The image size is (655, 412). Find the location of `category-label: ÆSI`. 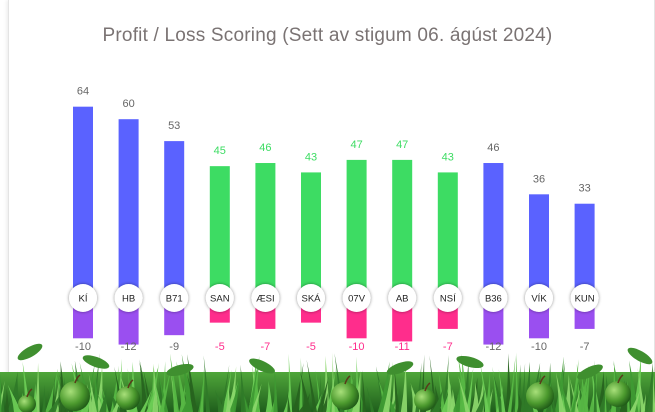

category-label: ÆSI is located at coordinates (265, 299).